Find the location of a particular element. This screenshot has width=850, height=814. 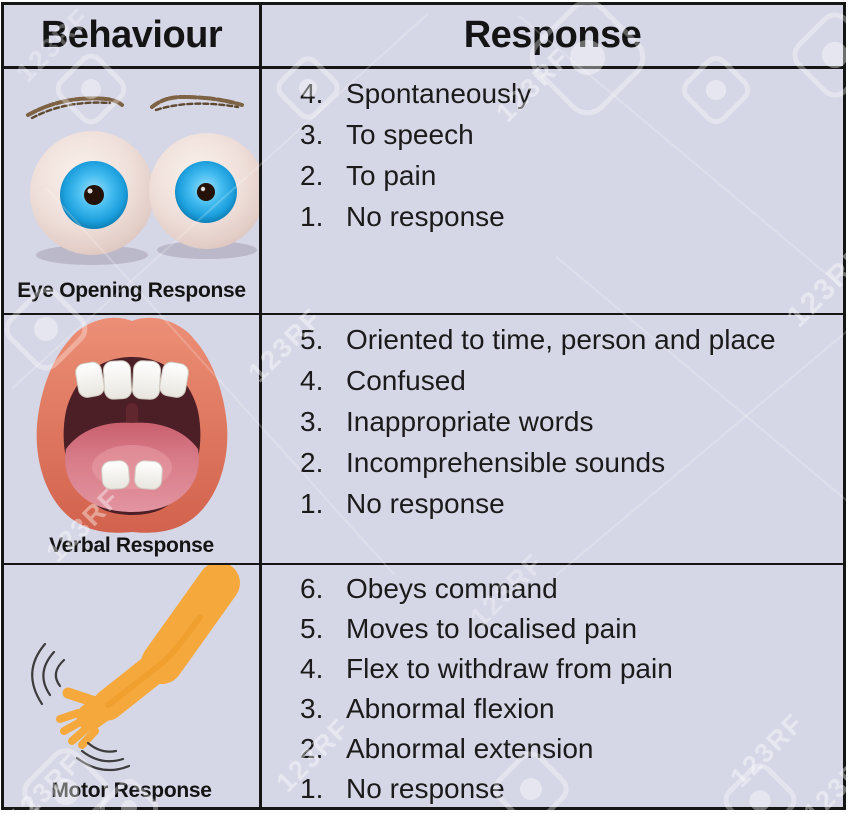

item-text: Abnormal extension is located at coordinates (470, 748).